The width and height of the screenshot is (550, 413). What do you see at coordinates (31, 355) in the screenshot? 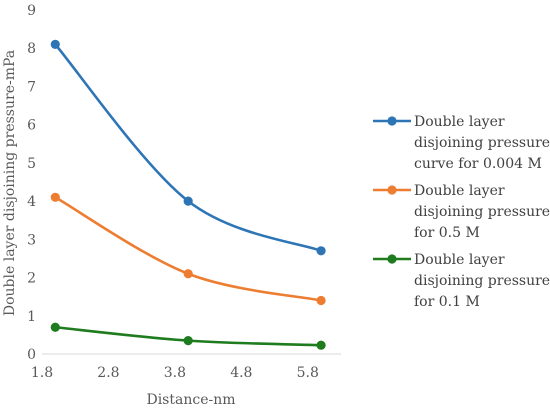
I see `y-tick-label: 0` at bounding box center [31, 355].